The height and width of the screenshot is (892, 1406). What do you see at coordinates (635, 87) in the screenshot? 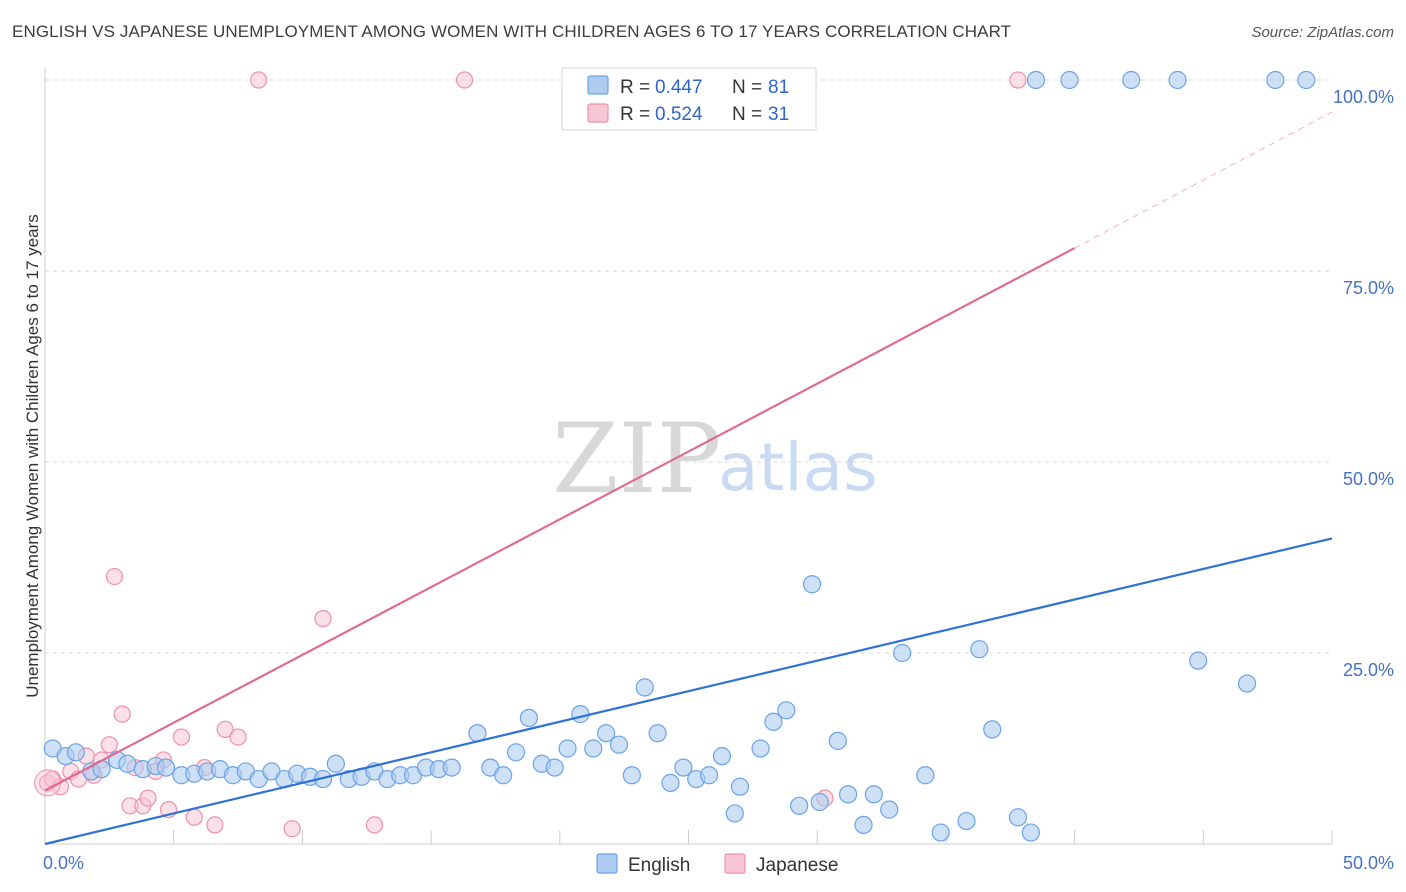
I see `legend-english-r-label: R =` at bounding box center [635, 87].